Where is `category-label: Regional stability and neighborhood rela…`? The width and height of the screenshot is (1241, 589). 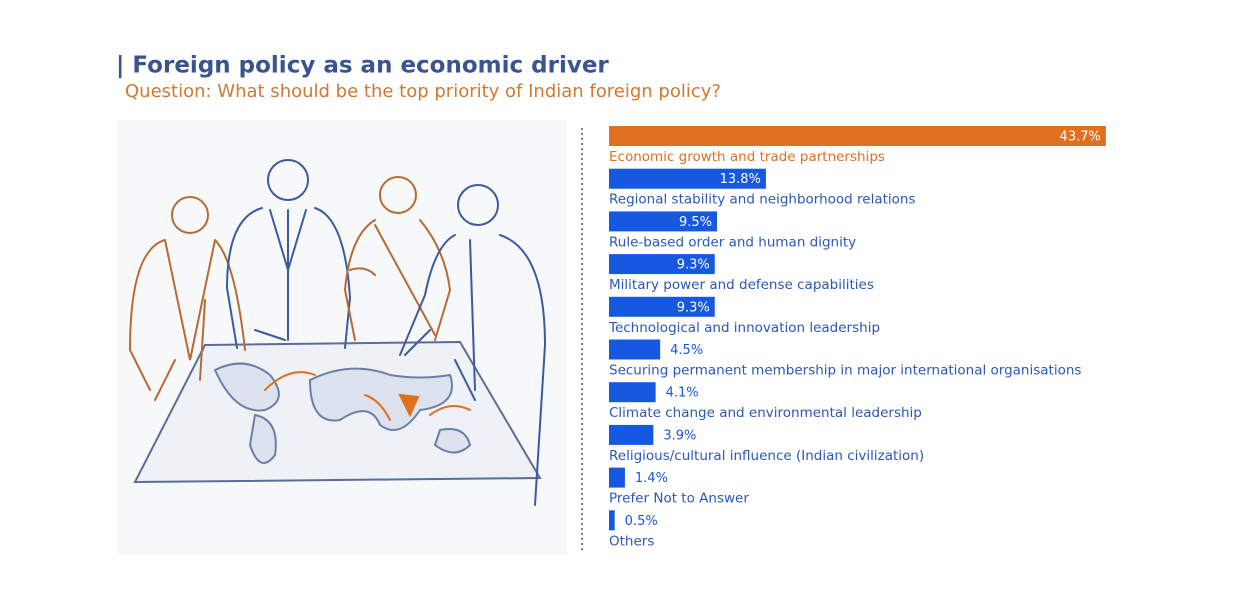 category-label: Regional stability and neighborhood rela… is located at coordinates (762, 200).